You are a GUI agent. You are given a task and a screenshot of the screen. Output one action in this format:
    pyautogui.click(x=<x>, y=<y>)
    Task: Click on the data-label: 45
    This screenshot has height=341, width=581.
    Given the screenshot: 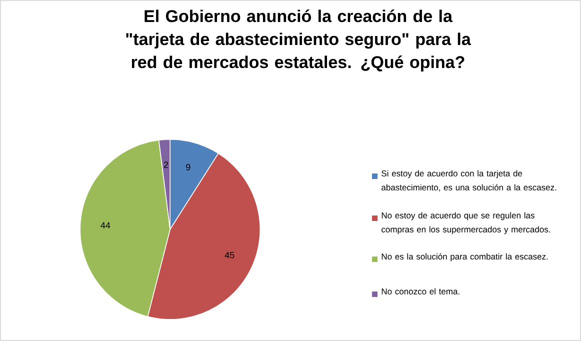 What is the action you would take?
    pyautogui.click(x=229, y=255)
    